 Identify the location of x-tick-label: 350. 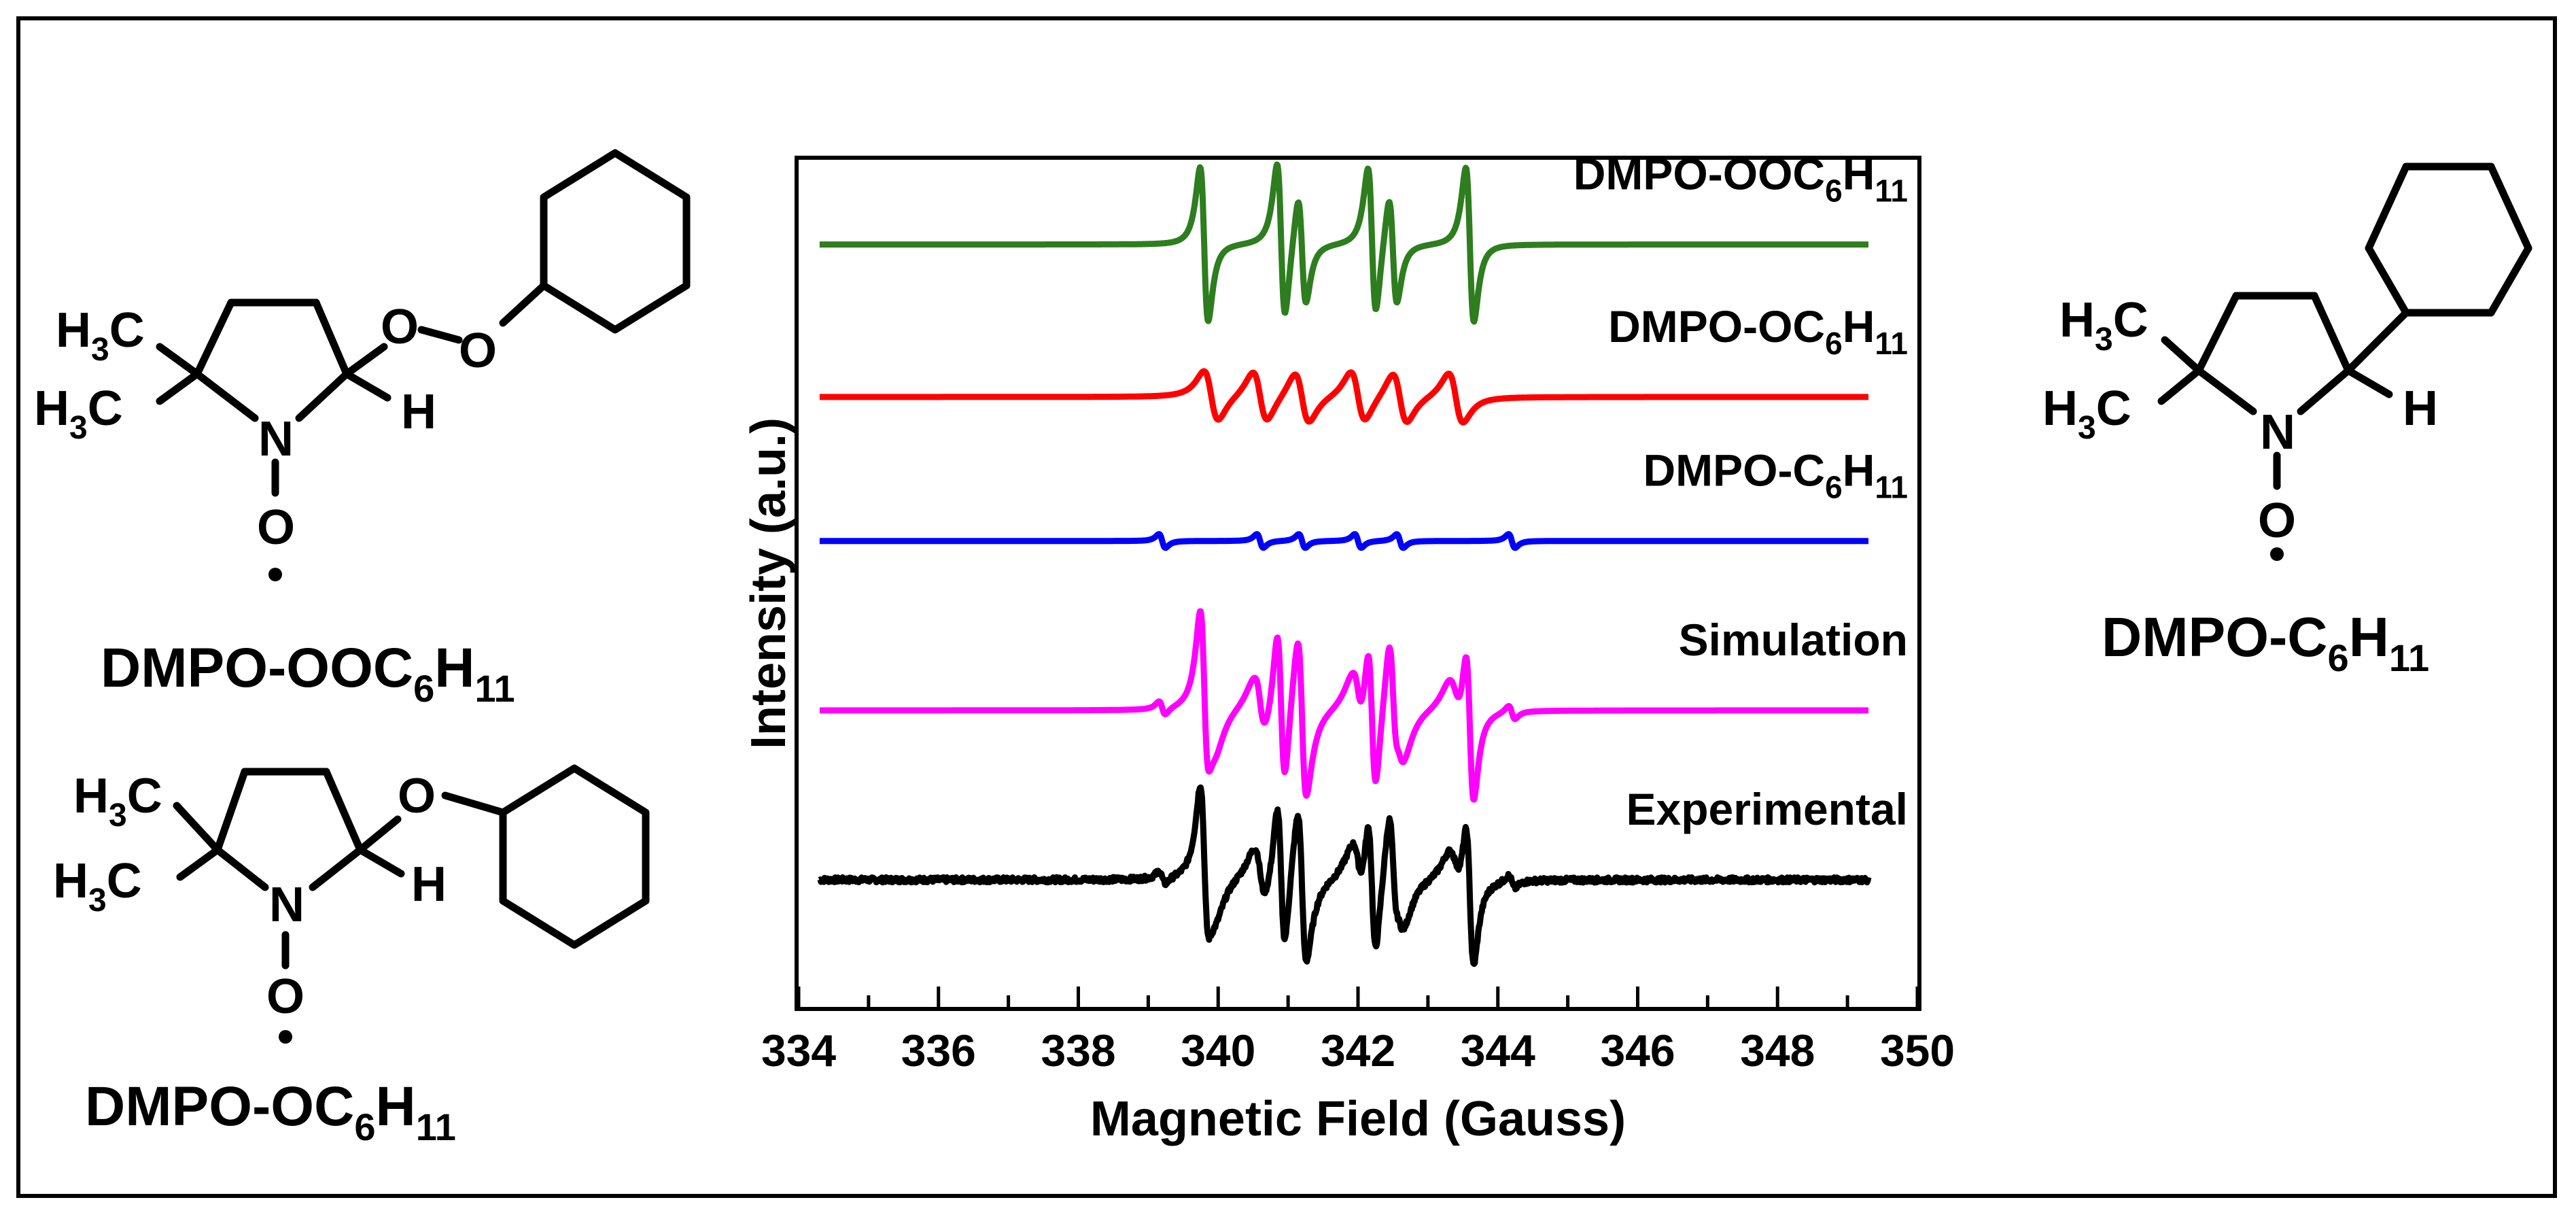
(1917, 1050).